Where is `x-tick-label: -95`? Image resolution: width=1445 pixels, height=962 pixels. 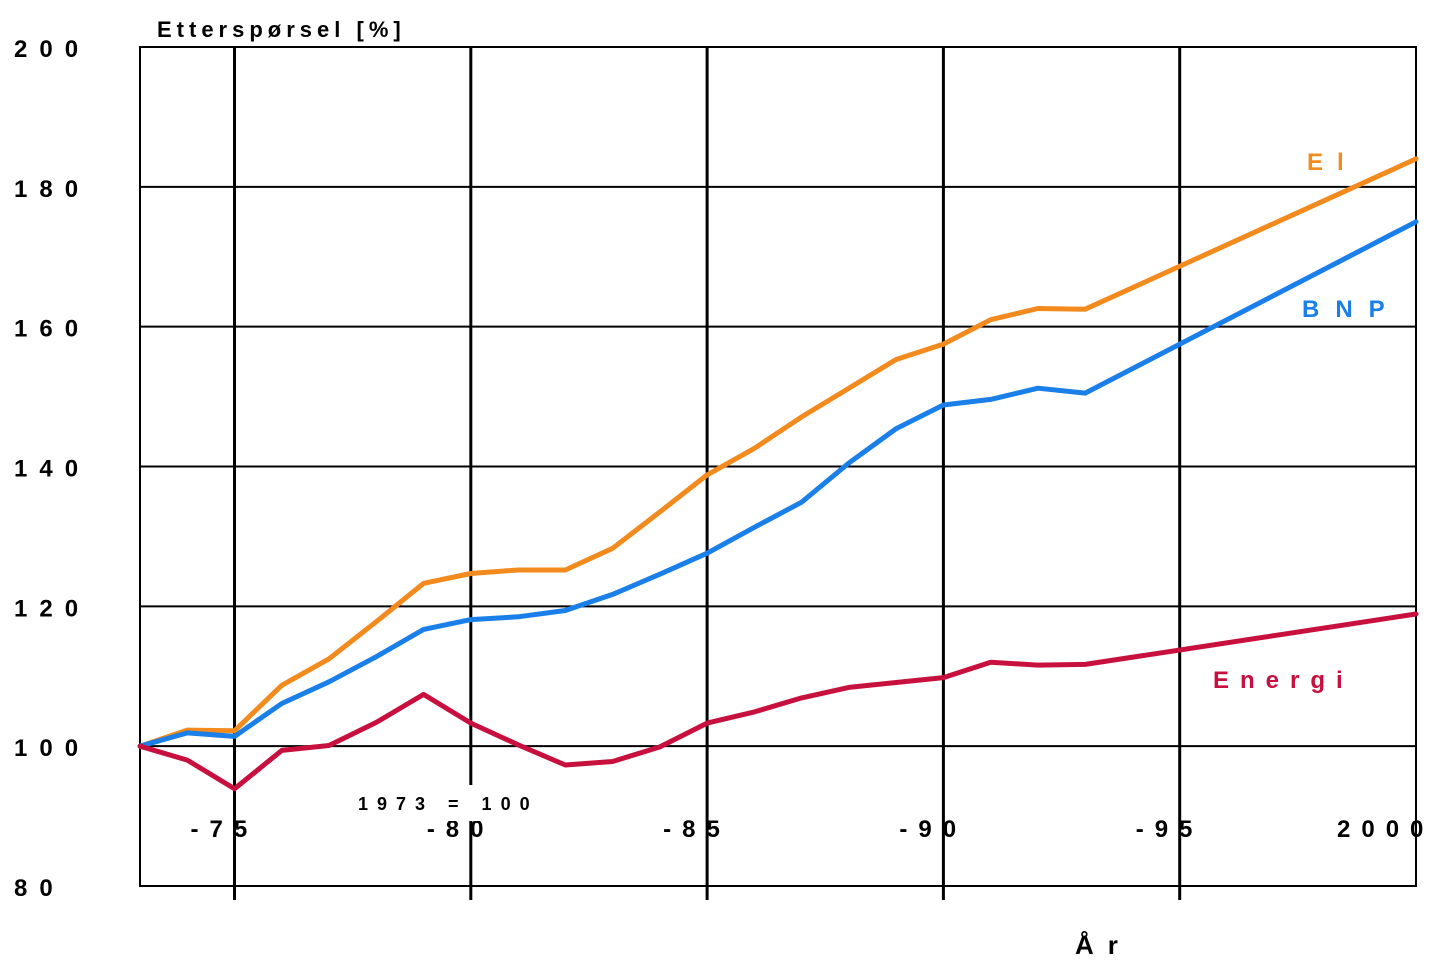
x-tick-label: -95 is located at coordinates (1170, 829).